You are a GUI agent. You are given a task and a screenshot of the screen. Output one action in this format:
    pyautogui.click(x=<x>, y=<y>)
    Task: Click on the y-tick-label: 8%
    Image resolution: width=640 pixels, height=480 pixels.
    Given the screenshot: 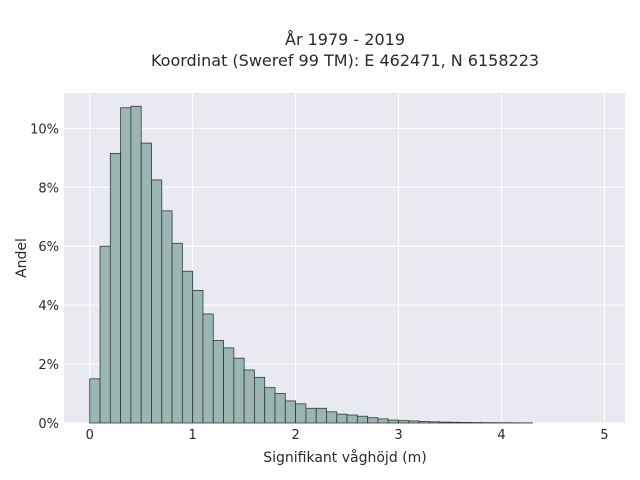 What is the action you would take?
    pyautogui.click(x=48, y=188)
    